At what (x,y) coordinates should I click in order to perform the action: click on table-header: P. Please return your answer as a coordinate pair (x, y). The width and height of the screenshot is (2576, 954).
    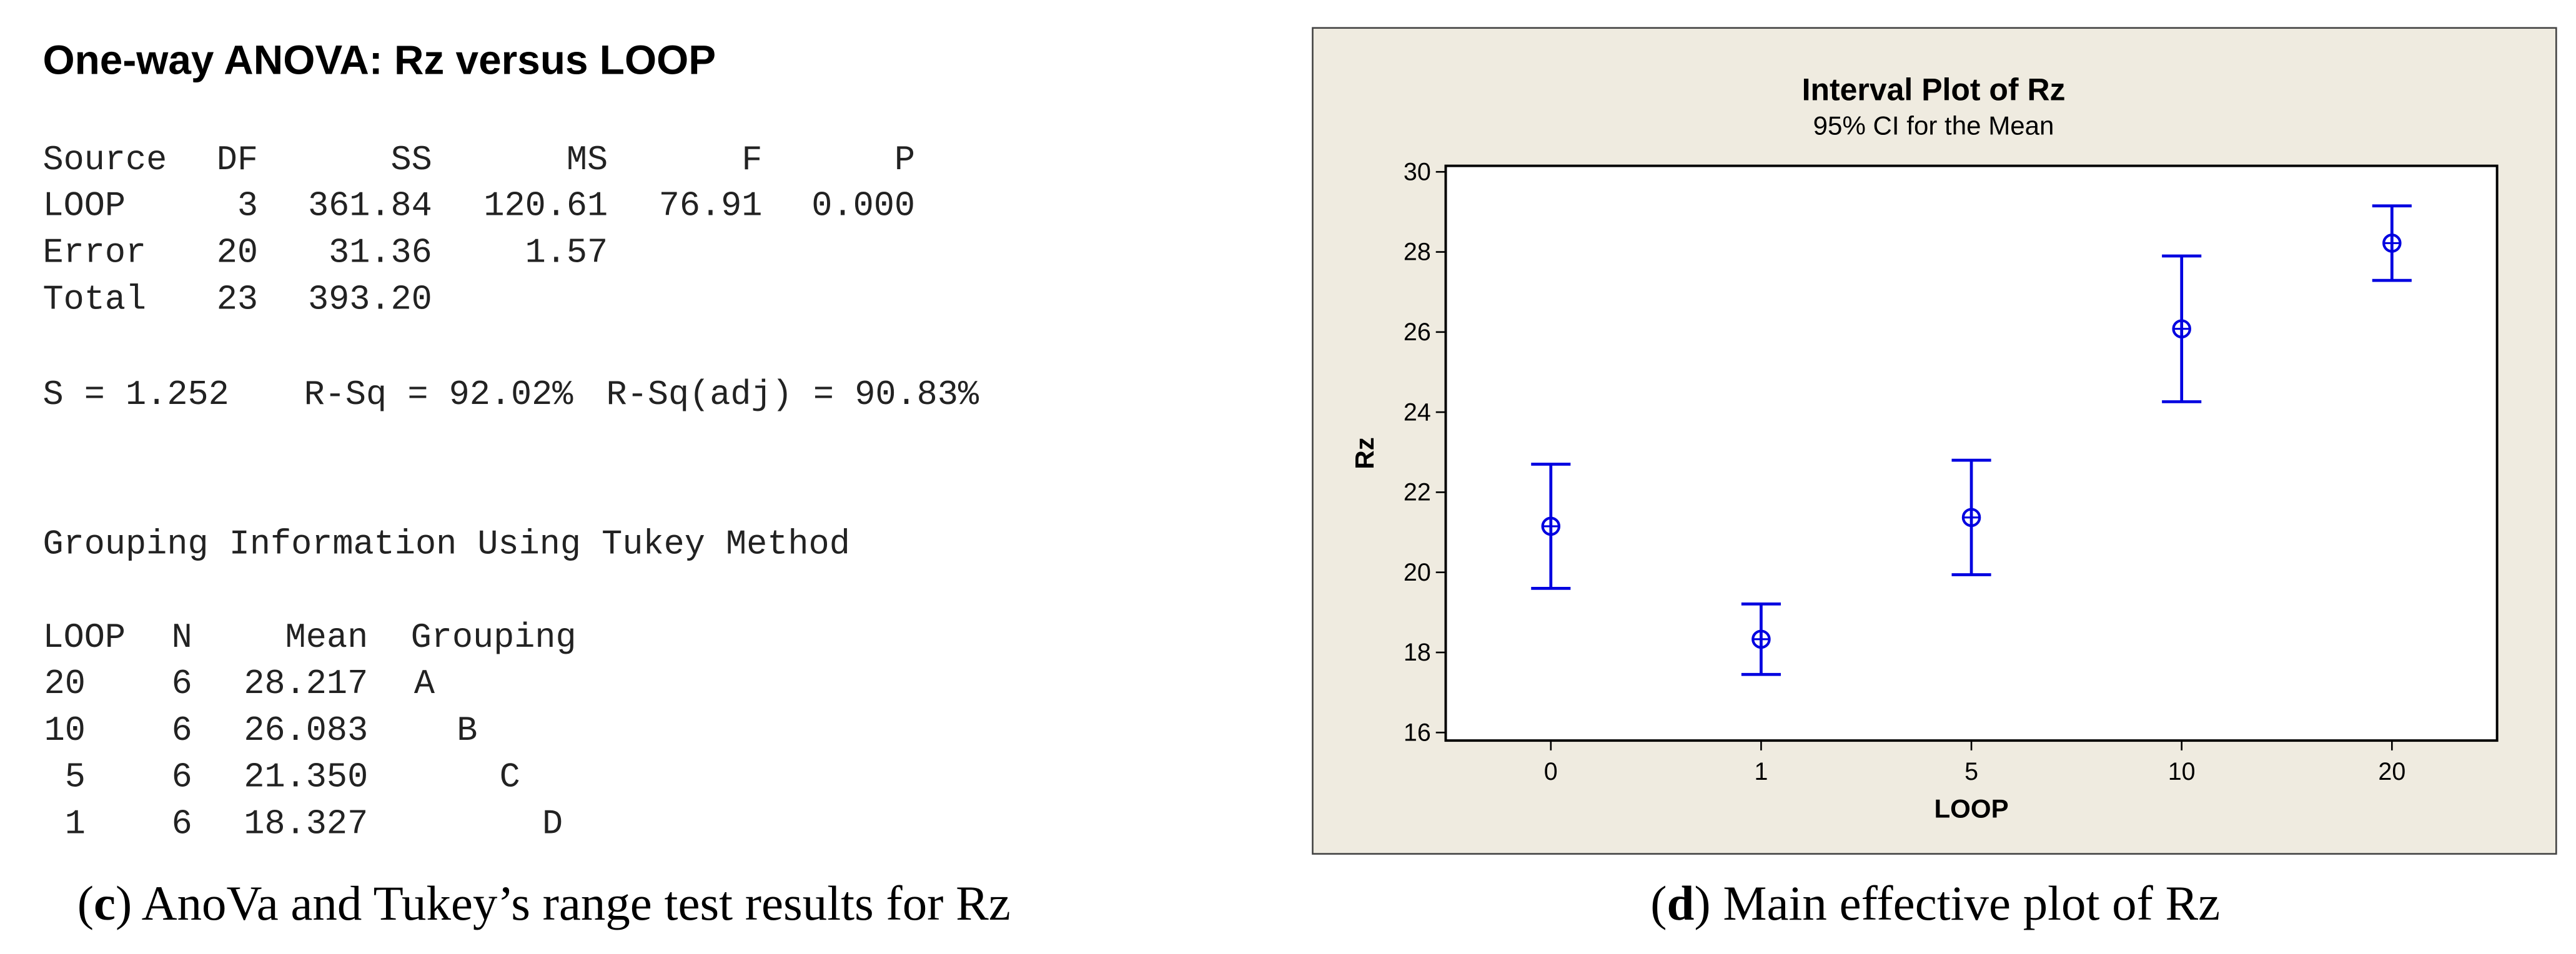
    Looking at the image, I should click on (904, 160).